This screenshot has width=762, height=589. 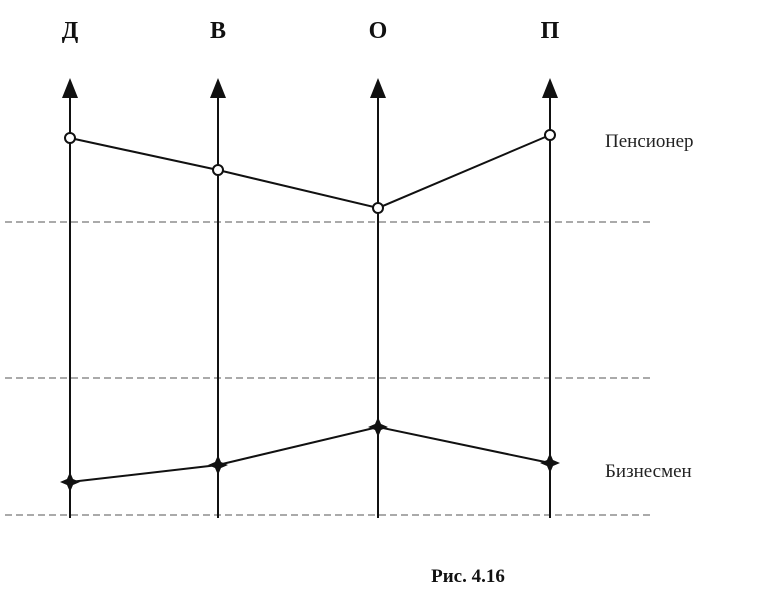 I want to click on series-label-pensioner: Пенсионер, so click(x=649, y=141).